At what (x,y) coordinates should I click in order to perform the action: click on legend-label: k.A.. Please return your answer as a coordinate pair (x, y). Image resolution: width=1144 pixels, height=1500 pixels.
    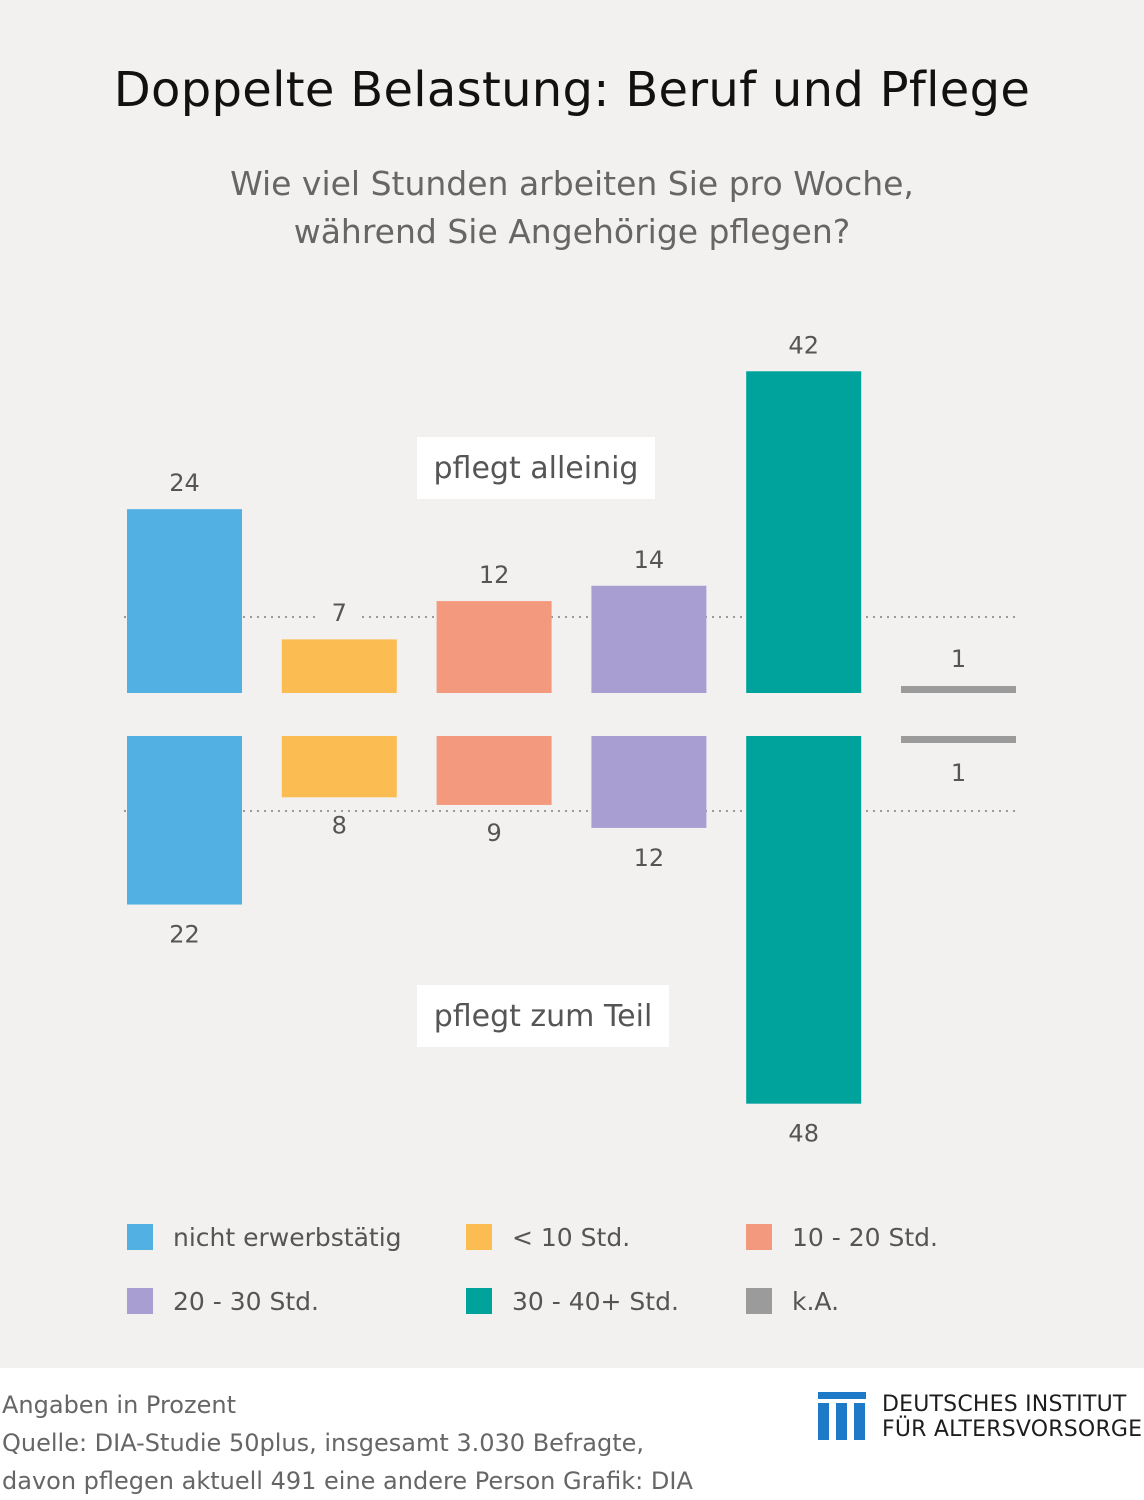
    Looking at the image, I should click on (816, 1301).